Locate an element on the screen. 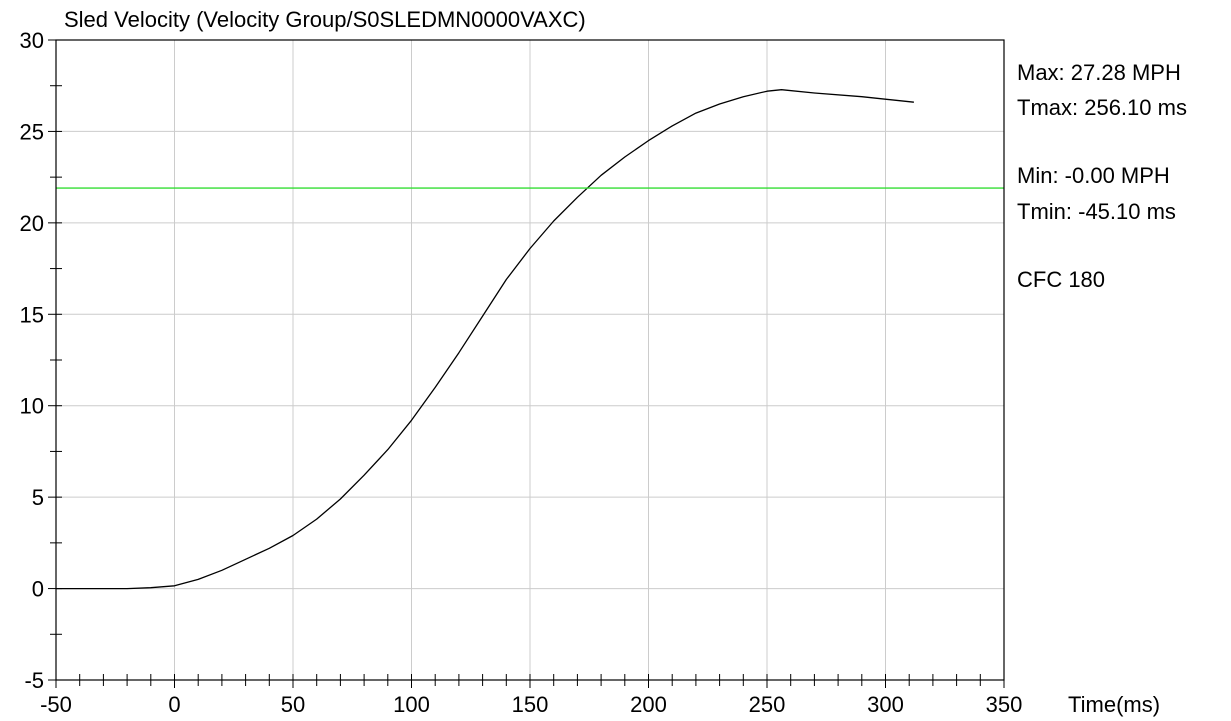 Image resolution: width=1231 pixels, height=721 pixels. y-tick-label: 0 is located at coordinates (38, 589).